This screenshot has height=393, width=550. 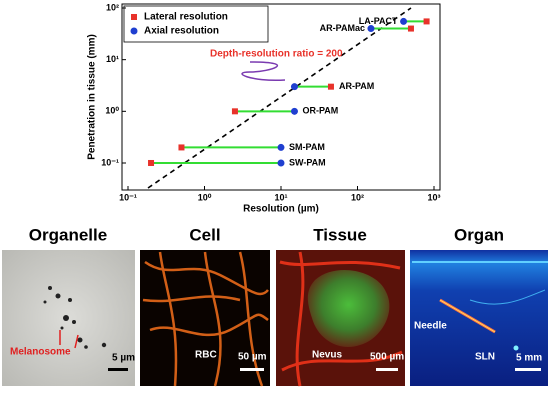 I want to click on organelle-image, so click(x=68, y=318).